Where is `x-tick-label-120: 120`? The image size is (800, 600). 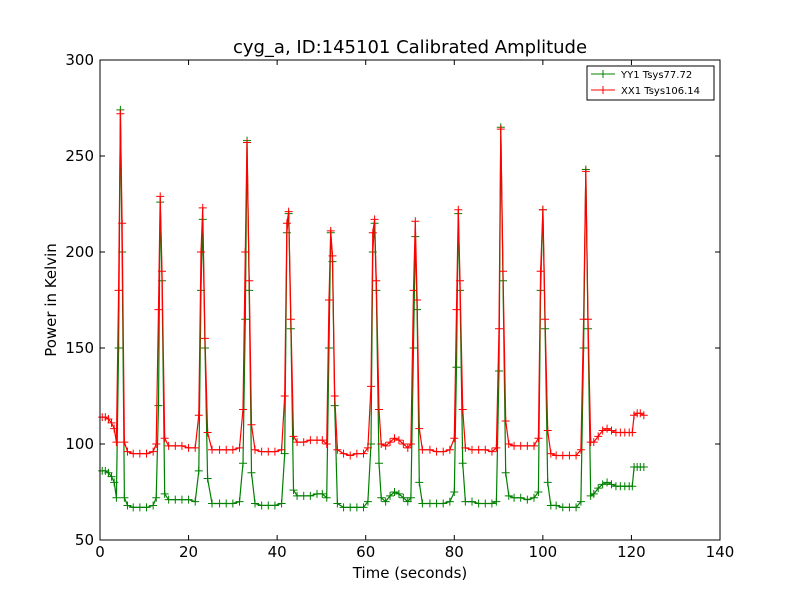 x-tick-label-120: 120 is located at coordinates (631, 552).